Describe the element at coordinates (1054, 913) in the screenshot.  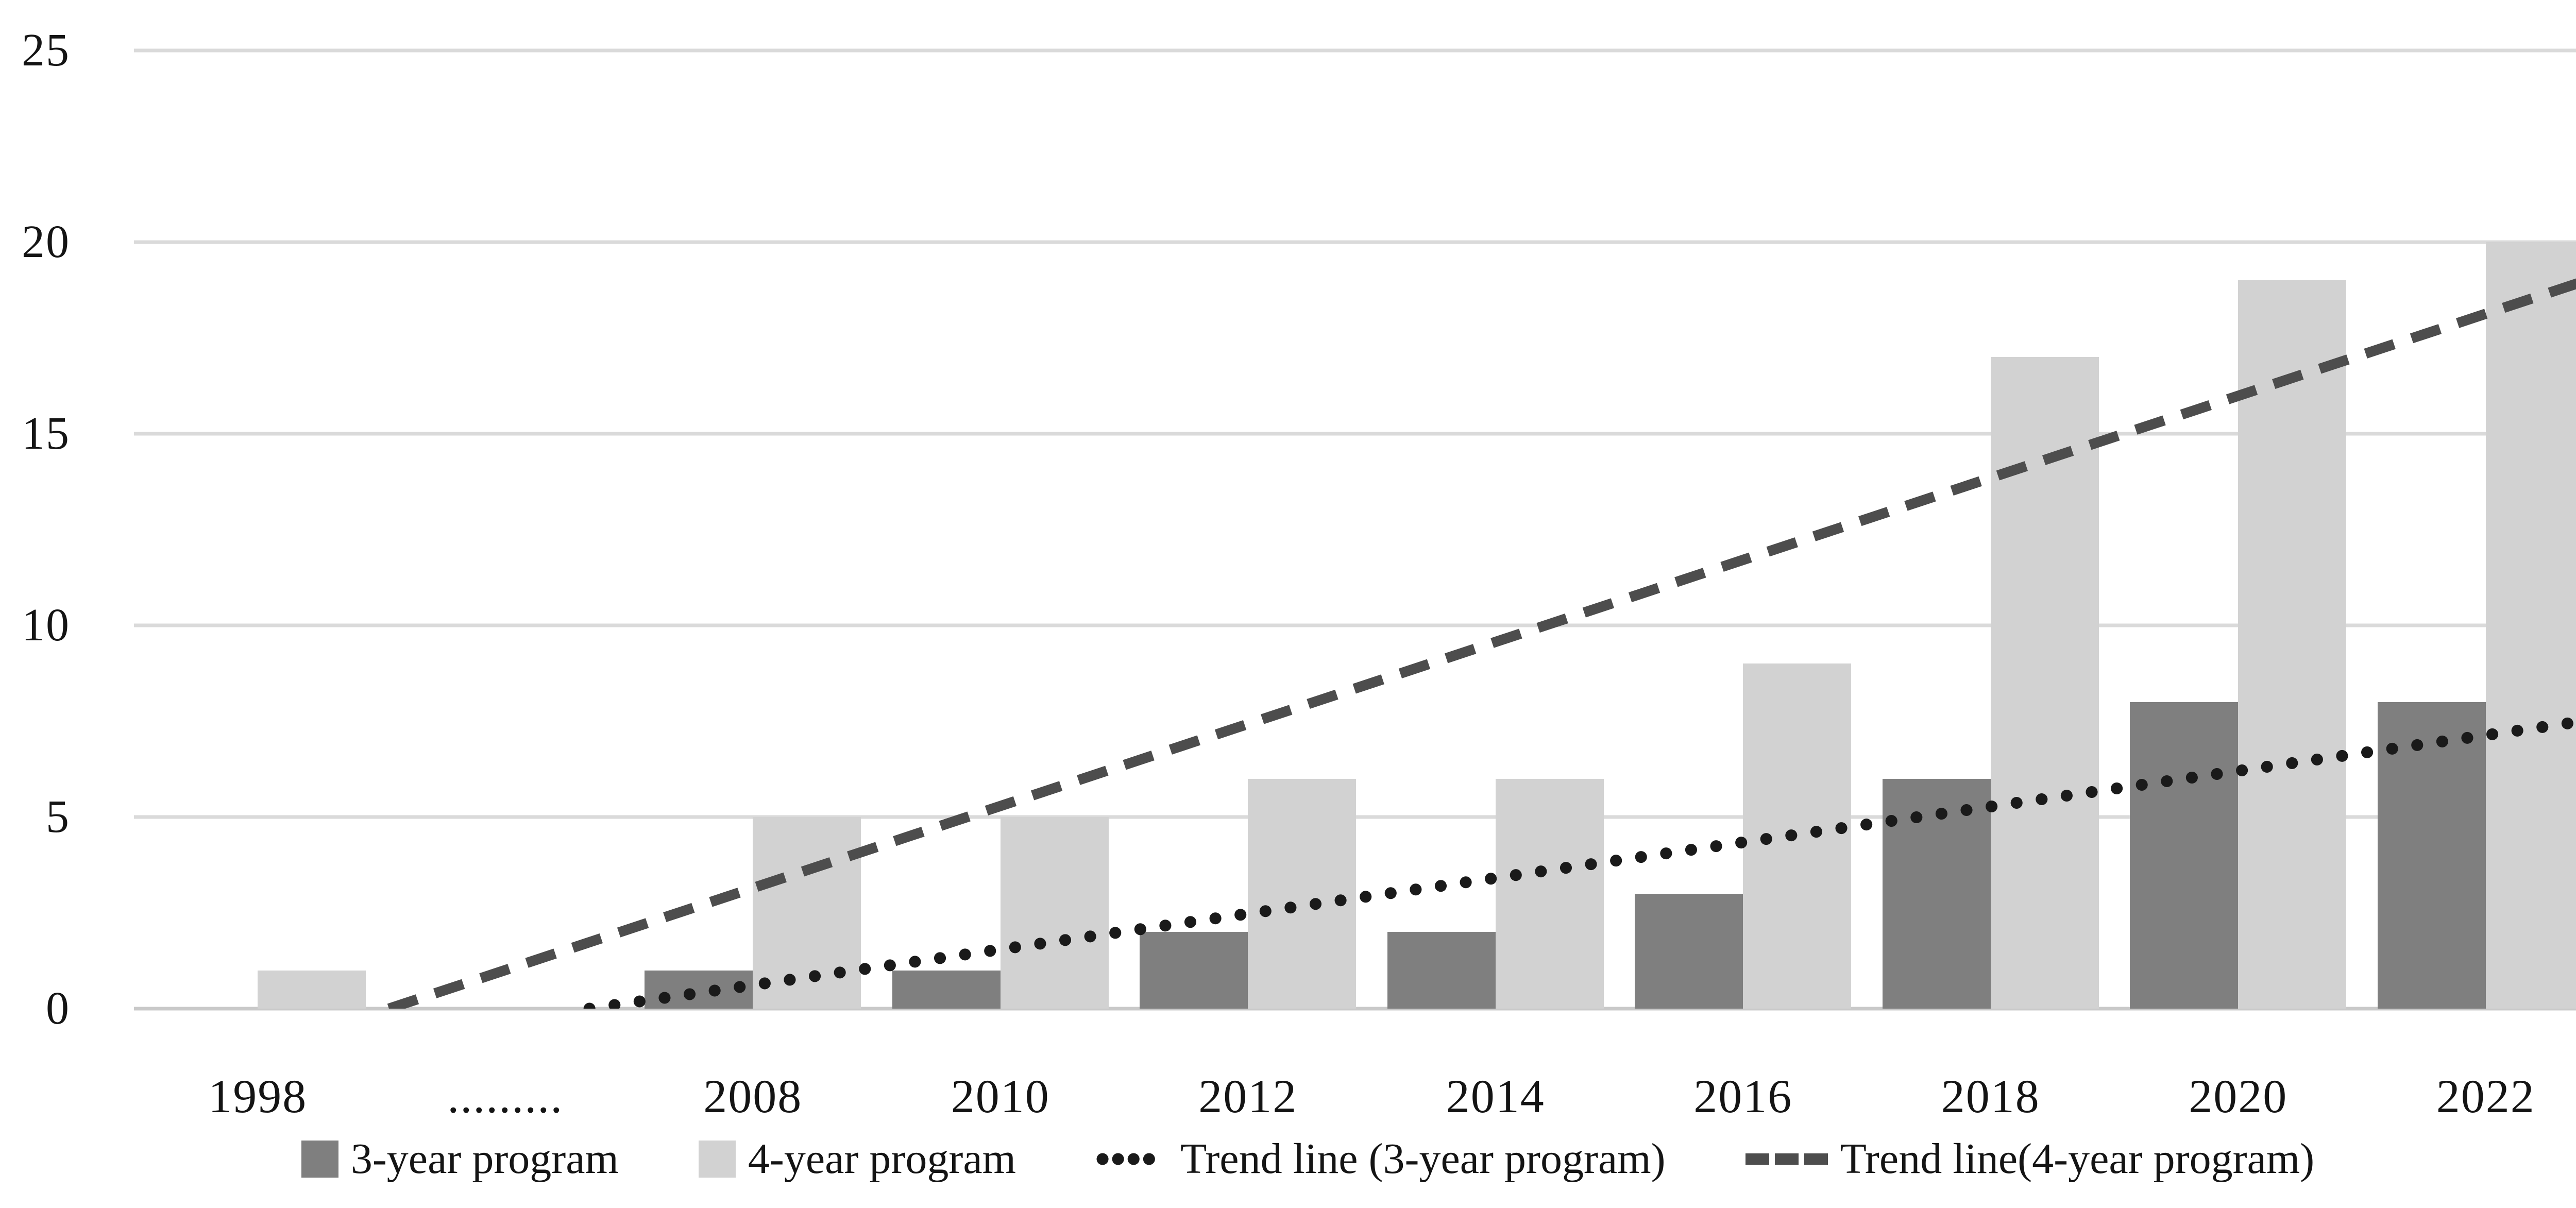
I see `bar-4-year-program-2010` at that location.